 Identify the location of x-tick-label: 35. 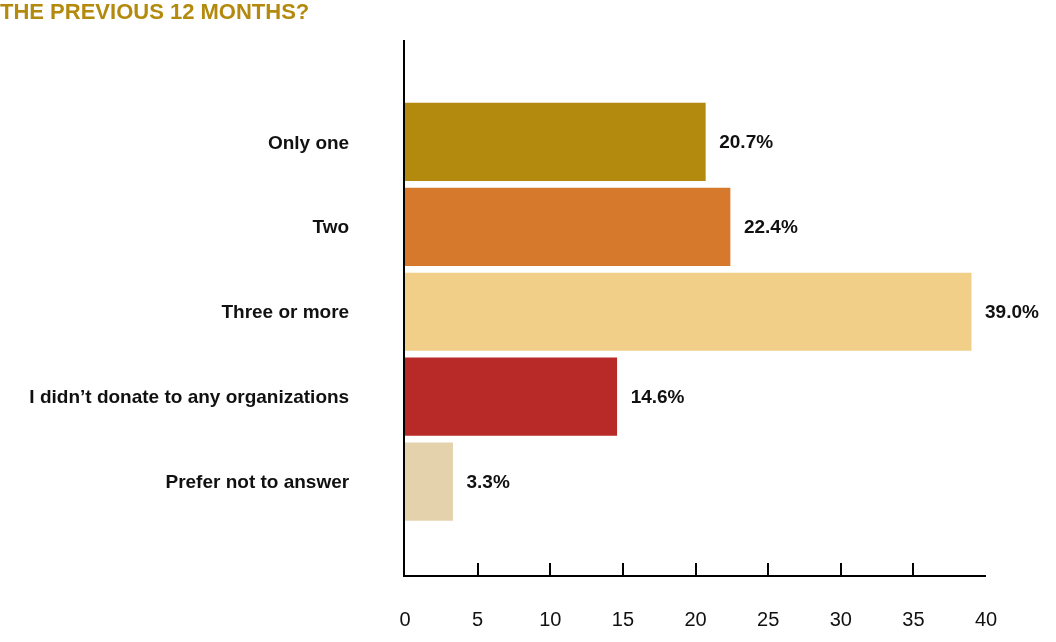
(913, 619).